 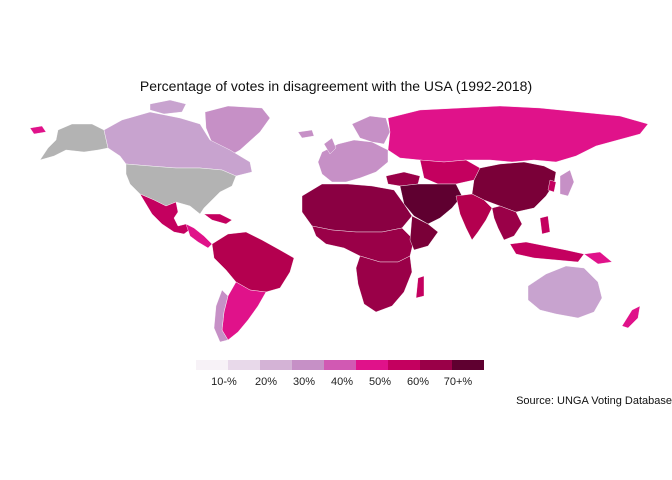 I want to click on region-horn-of-africa, so click(x=424, y=233).